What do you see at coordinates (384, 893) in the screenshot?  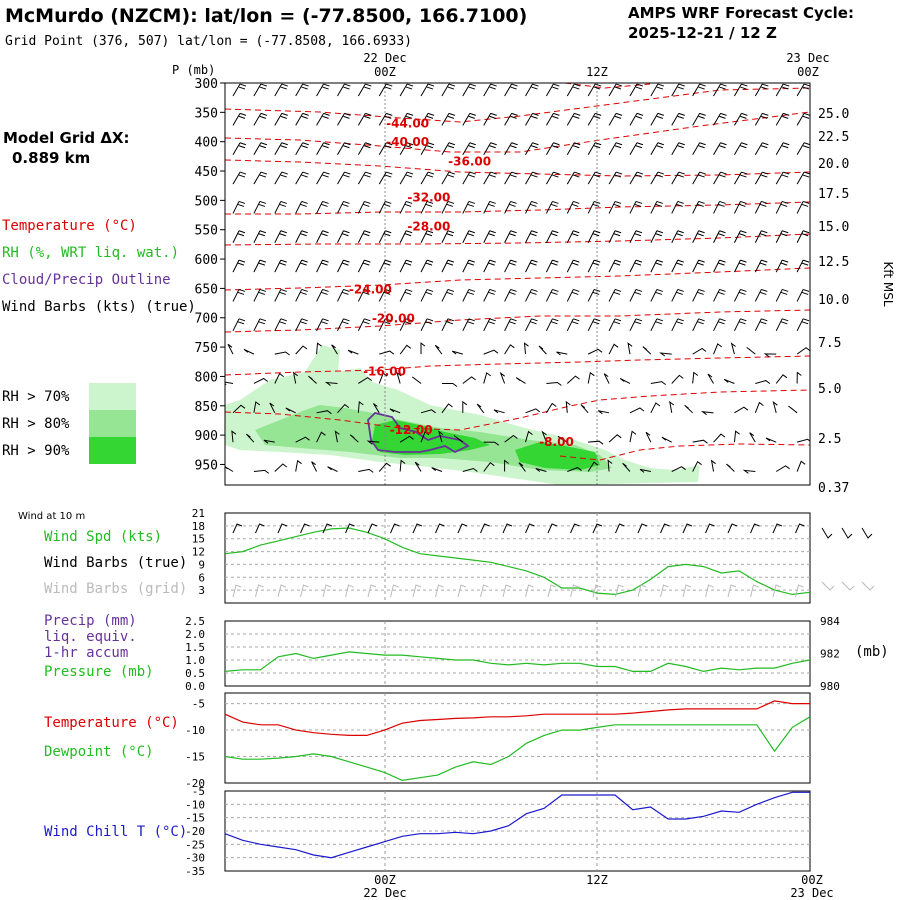 I see `bottom-date-22dec: 22 Dec` at bounding box center [384, 893].